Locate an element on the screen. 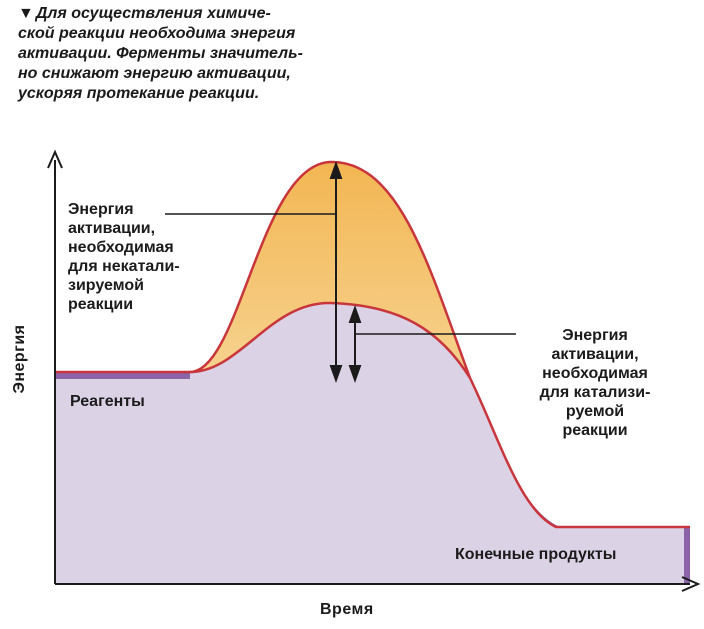 The height and width of the screenshot is (629, 704). caption-marker: ▼ is located at coordinates (26, 13).